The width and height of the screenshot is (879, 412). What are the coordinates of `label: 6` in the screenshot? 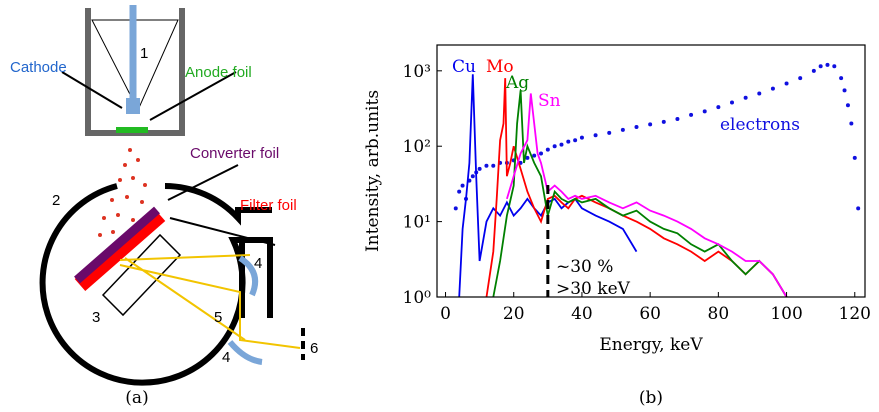 It's located at (314, 348).